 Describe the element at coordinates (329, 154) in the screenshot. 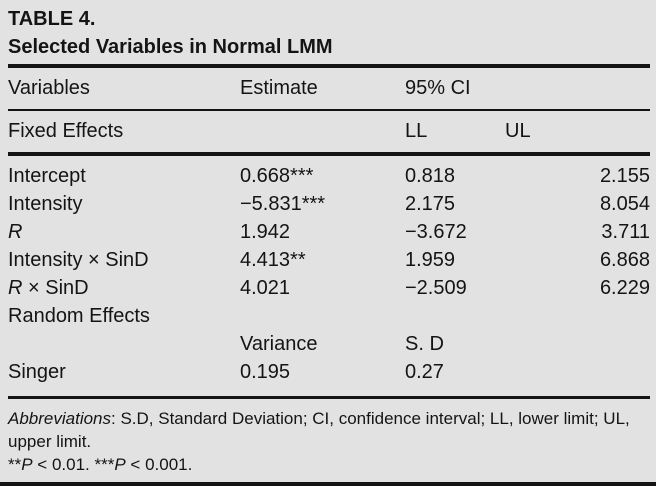

I see `rule-under-subheader` at that location.